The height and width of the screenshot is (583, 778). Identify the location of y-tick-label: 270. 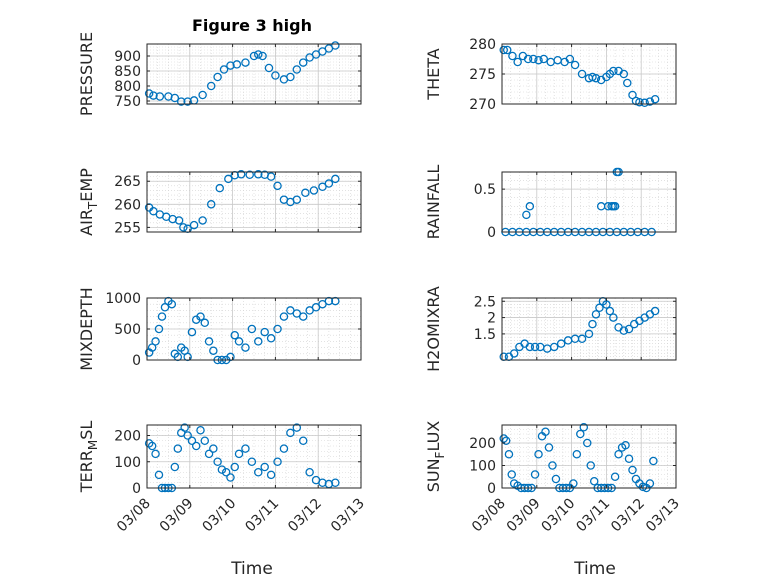
(482, 105).